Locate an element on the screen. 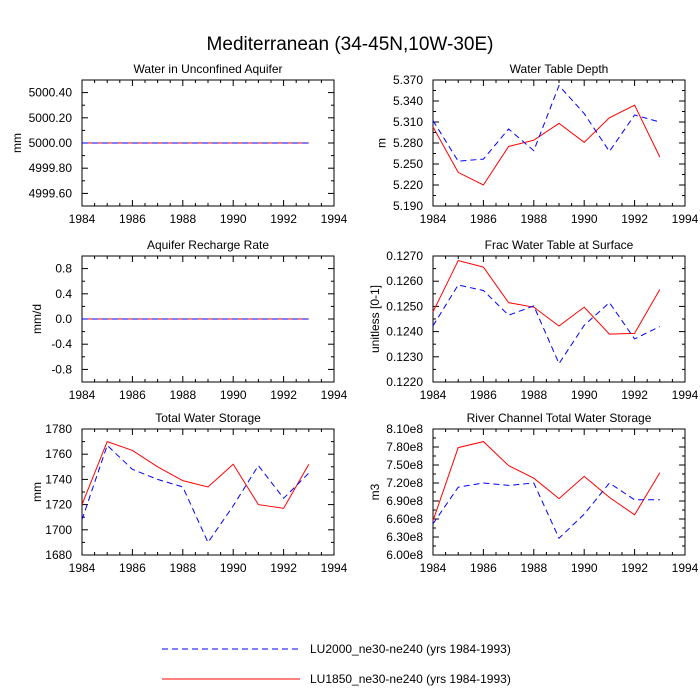  panel-frac-water-table-at-surface-xtick-label: 1992 is located at coordinates (634, 395).